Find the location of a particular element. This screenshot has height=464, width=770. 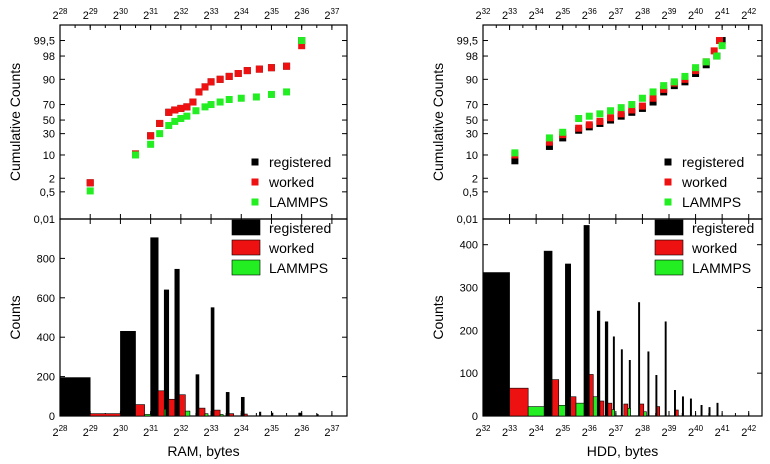

cum-ytick-label: 98 is located at coordinates (472, 57).